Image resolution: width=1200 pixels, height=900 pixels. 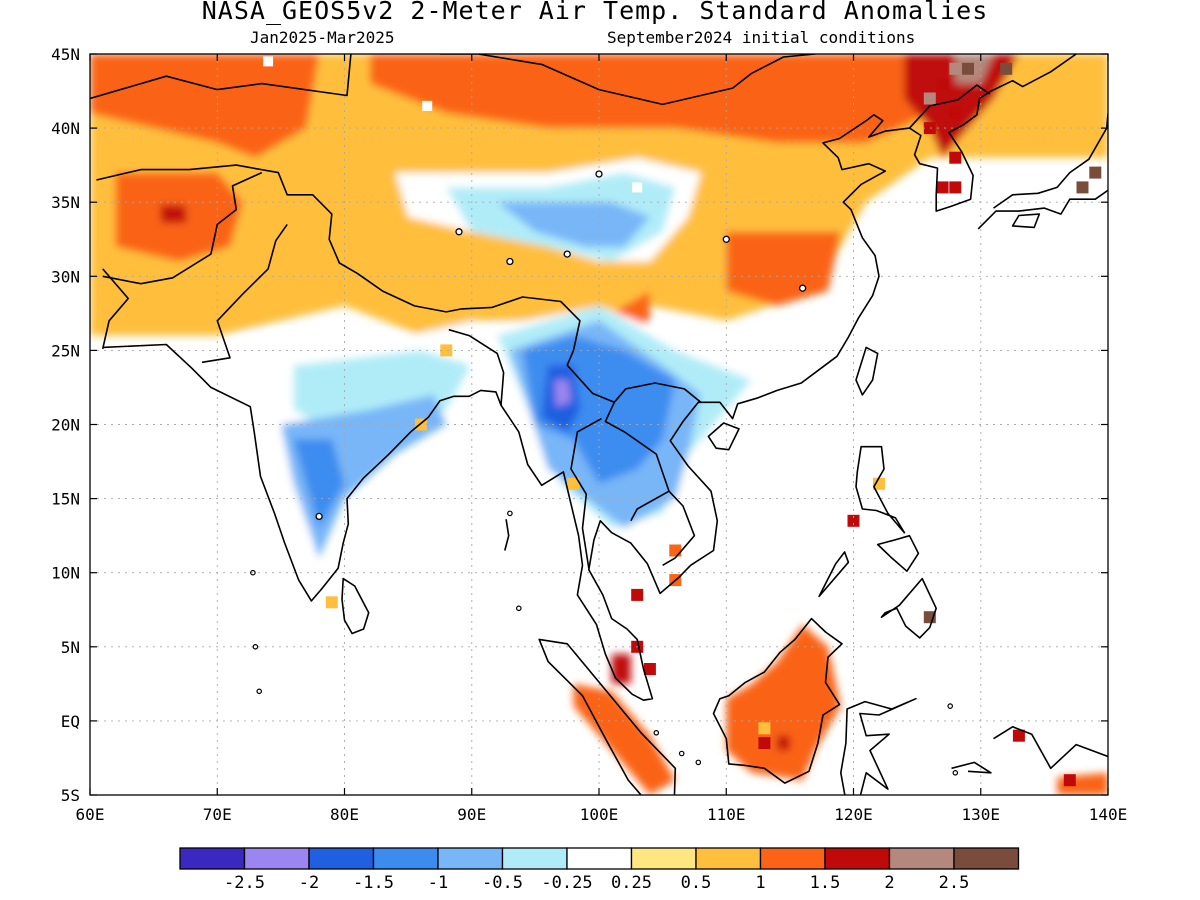 I want to click on x-tick-label: 90E, so click(x=471, y=814).